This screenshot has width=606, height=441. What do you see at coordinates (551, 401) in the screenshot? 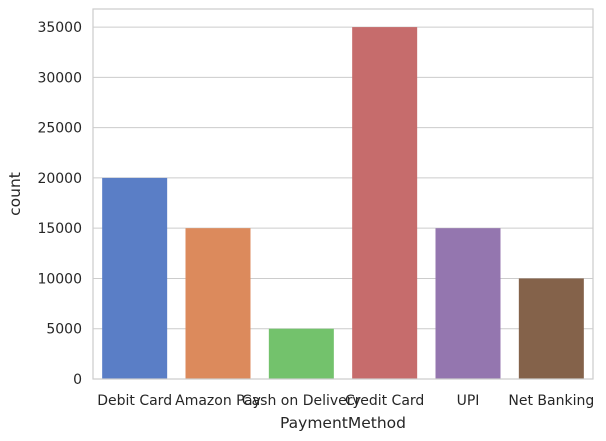
I see `x-tick-label: Net Banking` at bounding box center [551, 401].